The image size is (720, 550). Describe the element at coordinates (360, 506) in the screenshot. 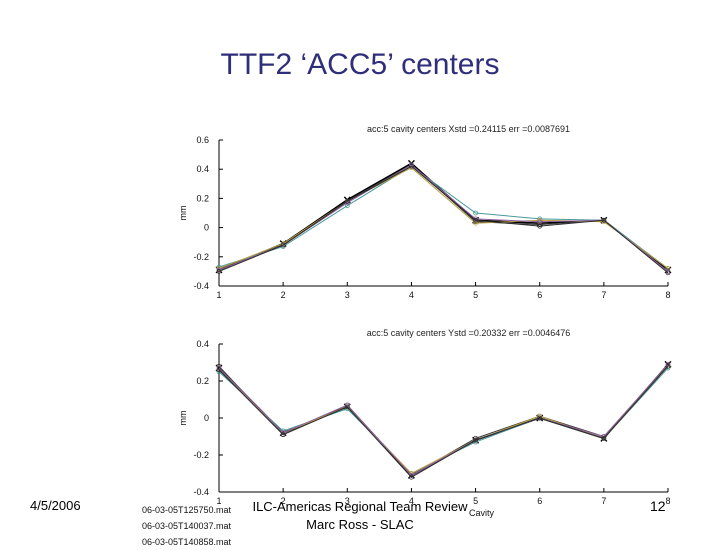

I see `footer-event: ILC-Americas Regional Team Review` at that location.